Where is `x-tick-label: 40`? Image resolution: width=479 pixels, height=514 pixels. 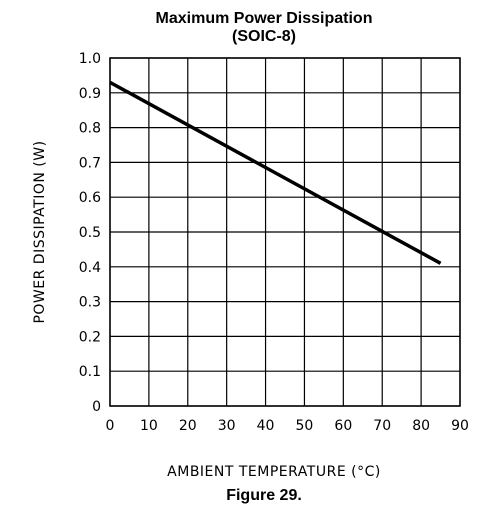
x-tick-label: 40 is located at coordinates (266, 426).